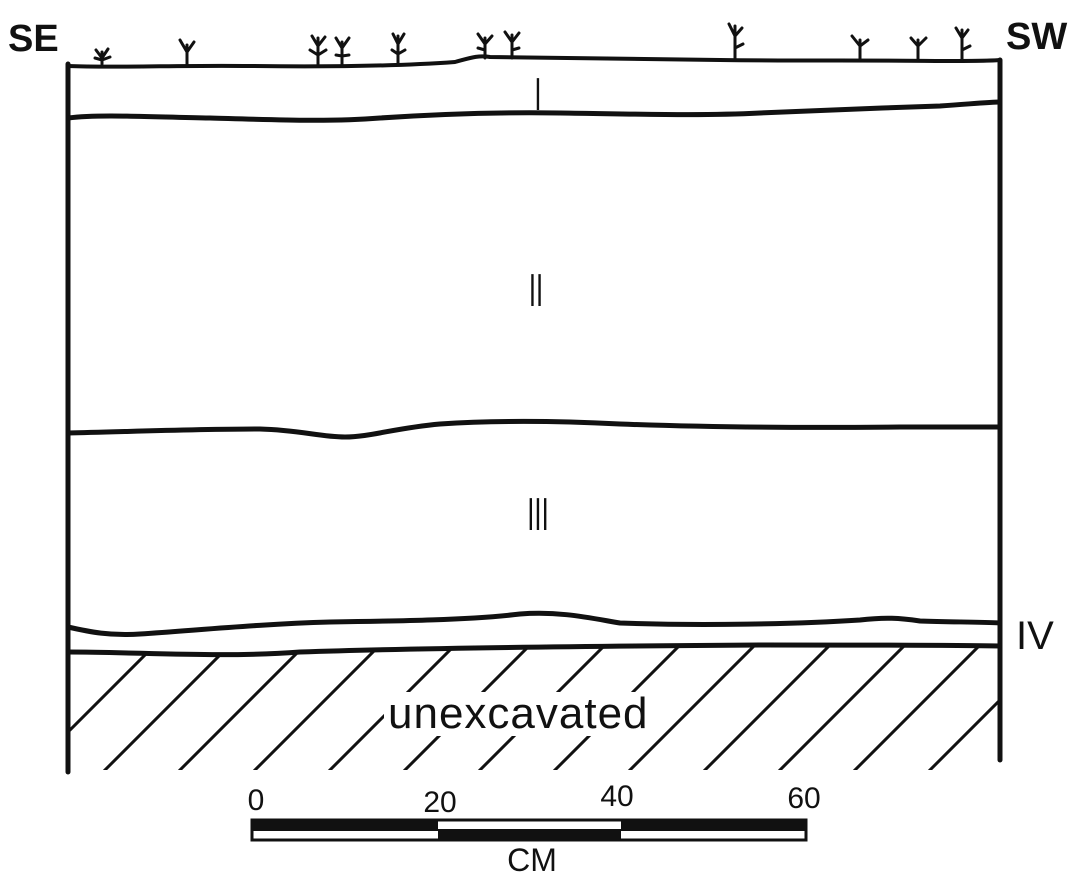 This screenshot has height=878, width=1079. I want to click on scale-tick-20: 20, so click(440, 802).